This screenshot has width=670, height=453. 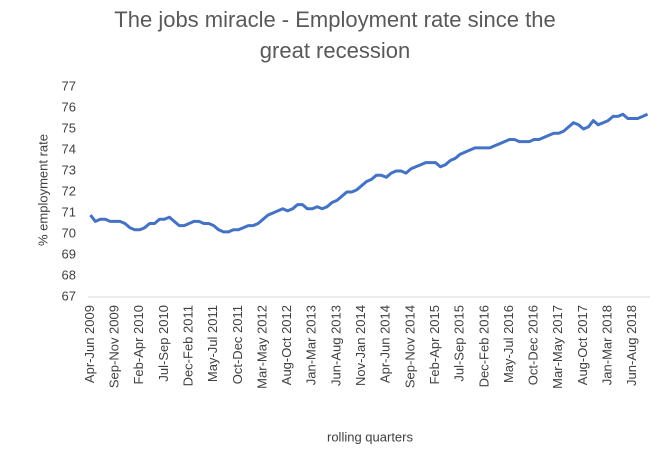 I want to click on y-axis-title: % employment rate, so click(x=42, y=190).